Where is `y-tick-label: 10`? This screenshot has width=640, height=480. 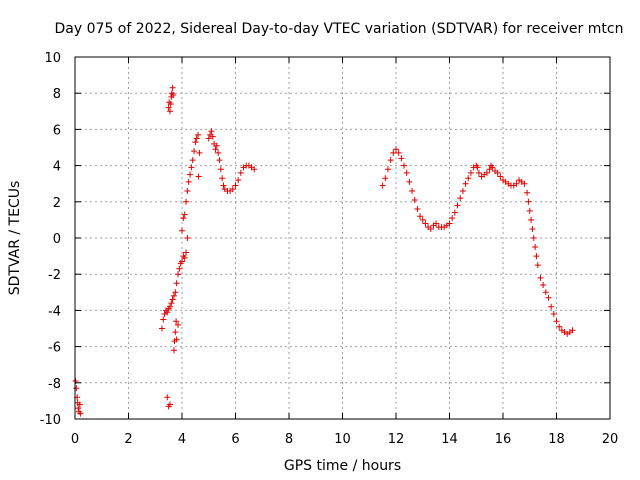
y-tick-label: 10 is located at coordinates (52, 58).